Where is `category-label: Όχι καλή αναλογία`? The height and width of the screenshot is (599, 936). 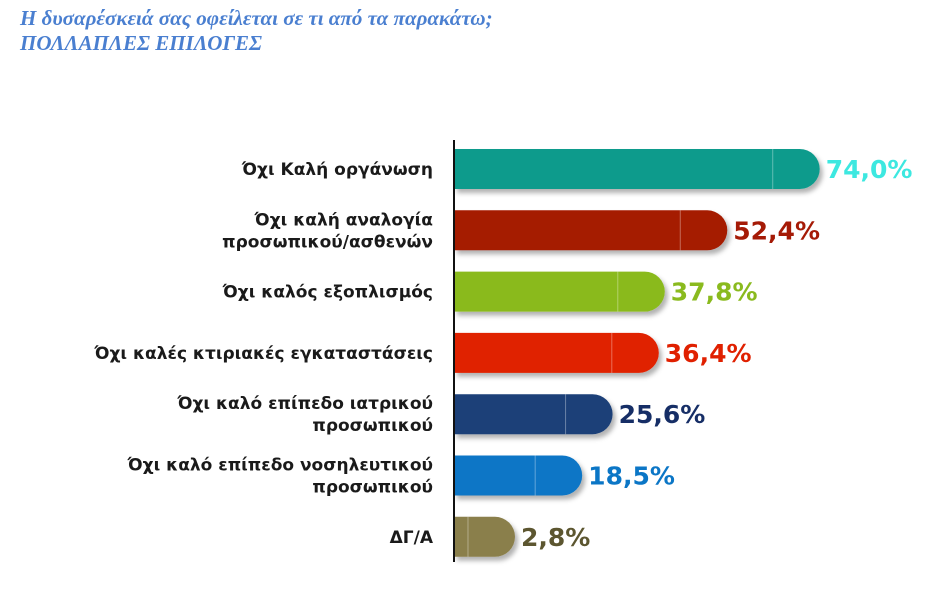
category-label: Όχι καλή αναλογία is located at coordinates (343, 220).